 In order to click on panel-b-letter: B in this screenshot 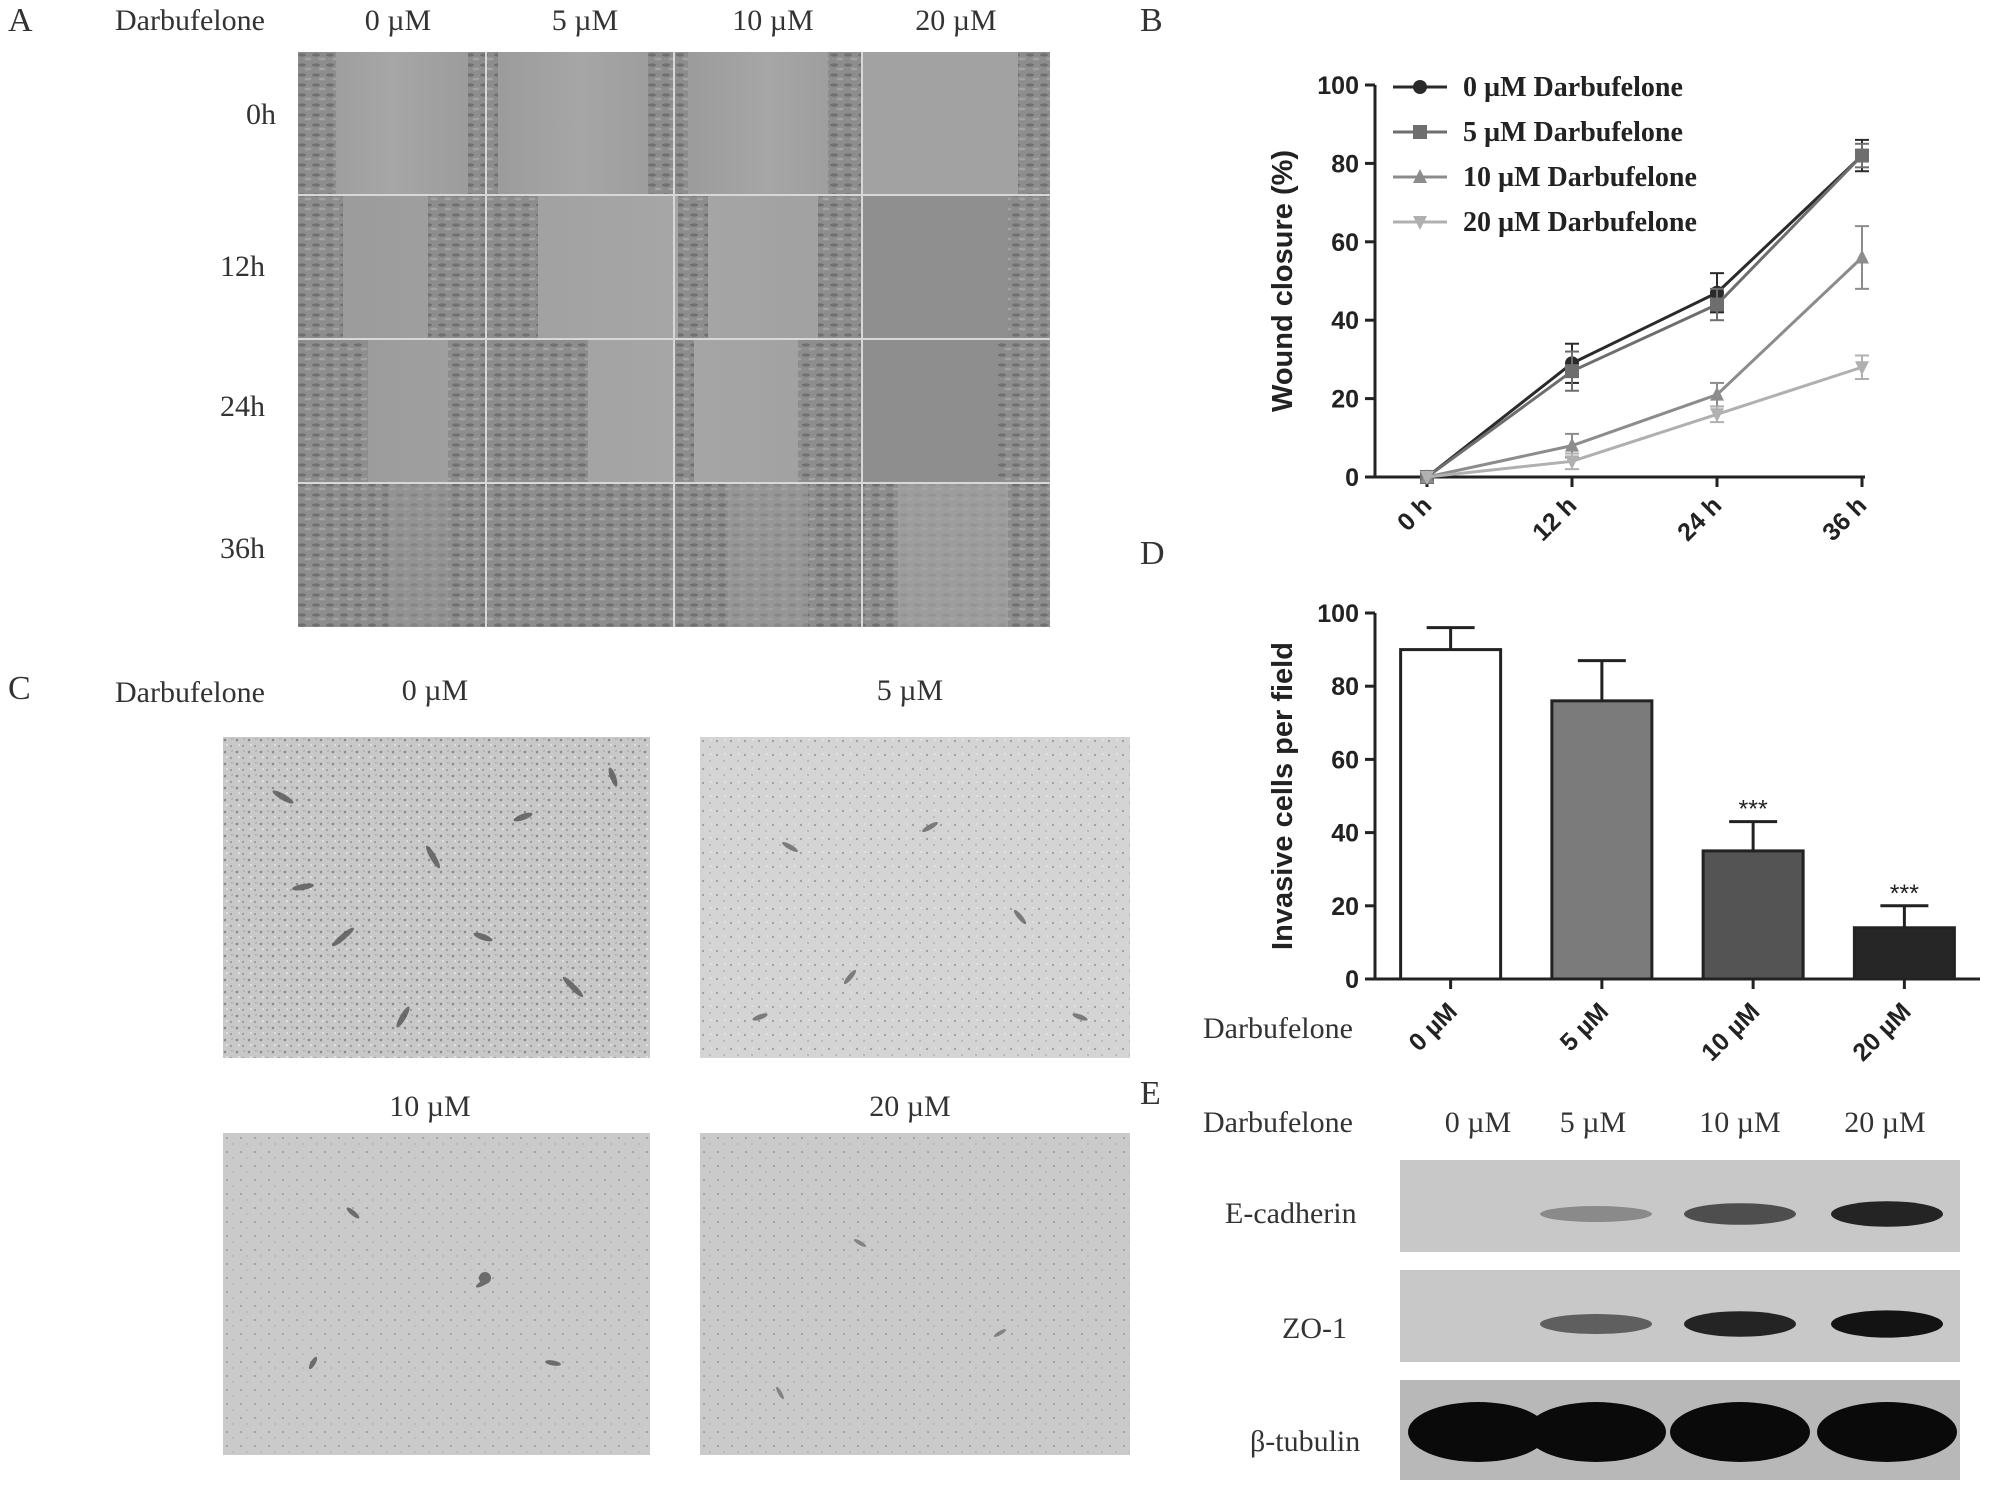, I will do `click(1151, 20)`.